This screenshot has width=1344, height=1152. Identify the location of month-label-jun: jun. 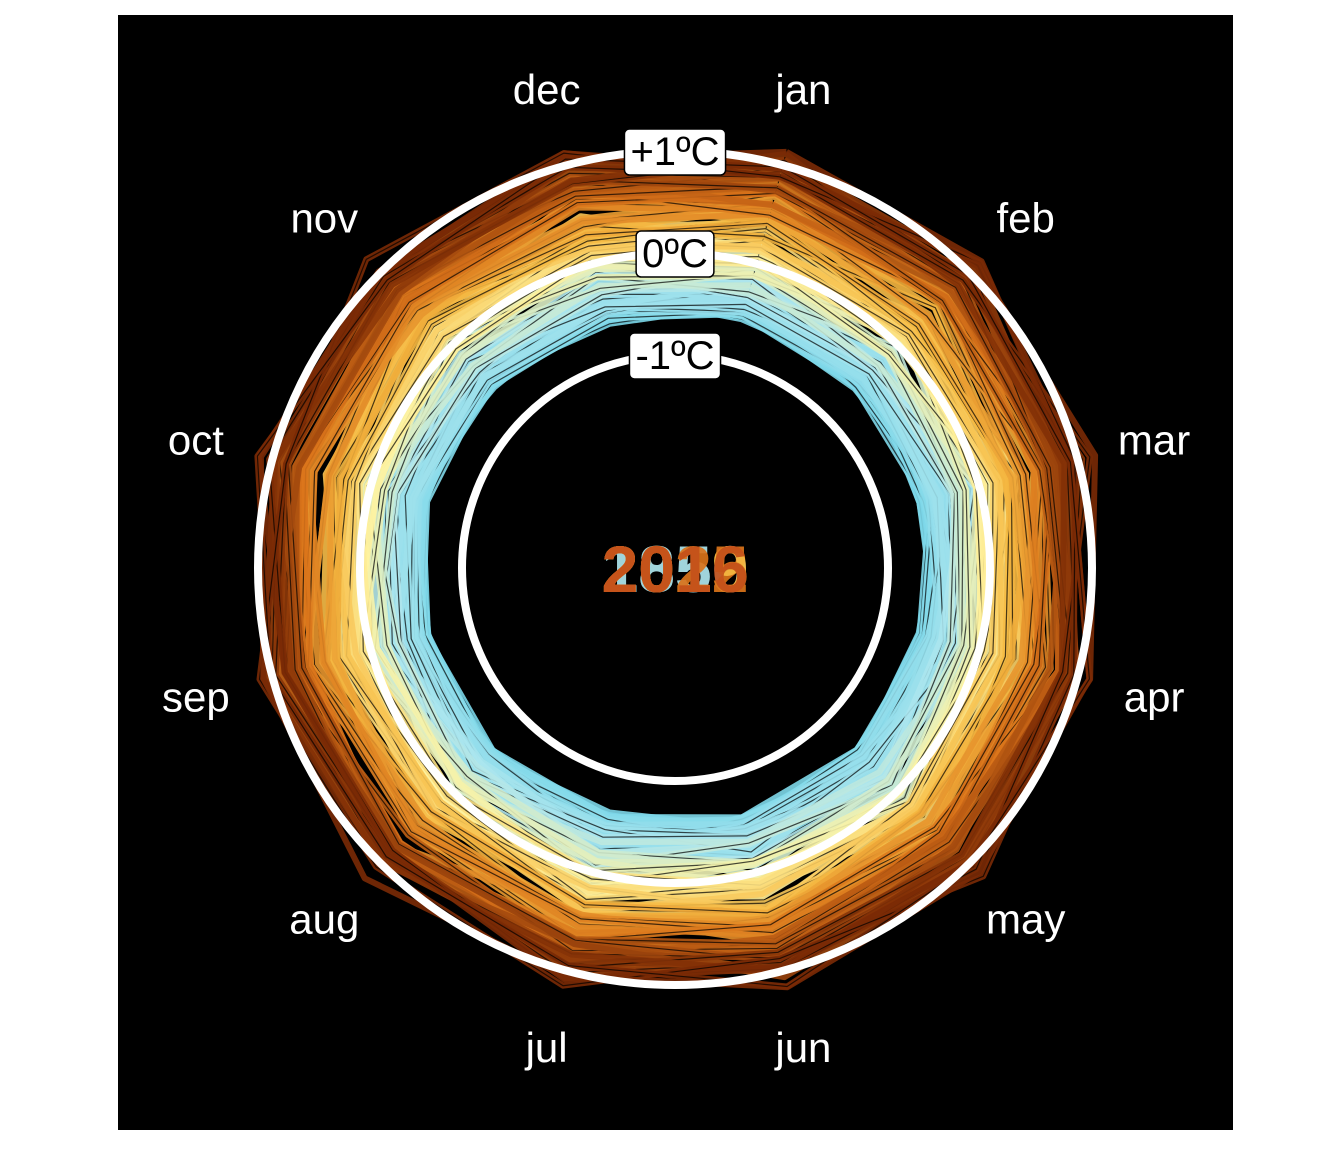
(802, 1047).